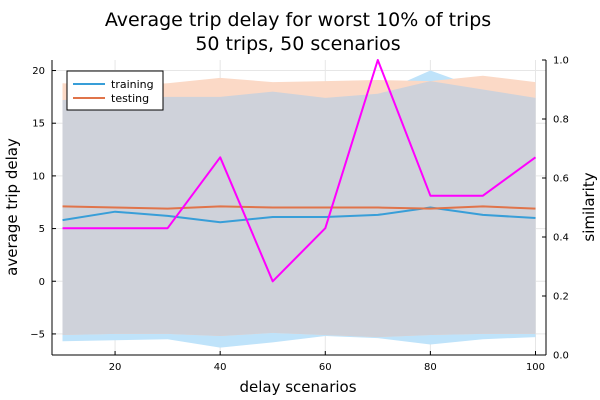 This screenshot has width=600, height=400. I want to click on y-tick-label: 20, so click(38, 71).